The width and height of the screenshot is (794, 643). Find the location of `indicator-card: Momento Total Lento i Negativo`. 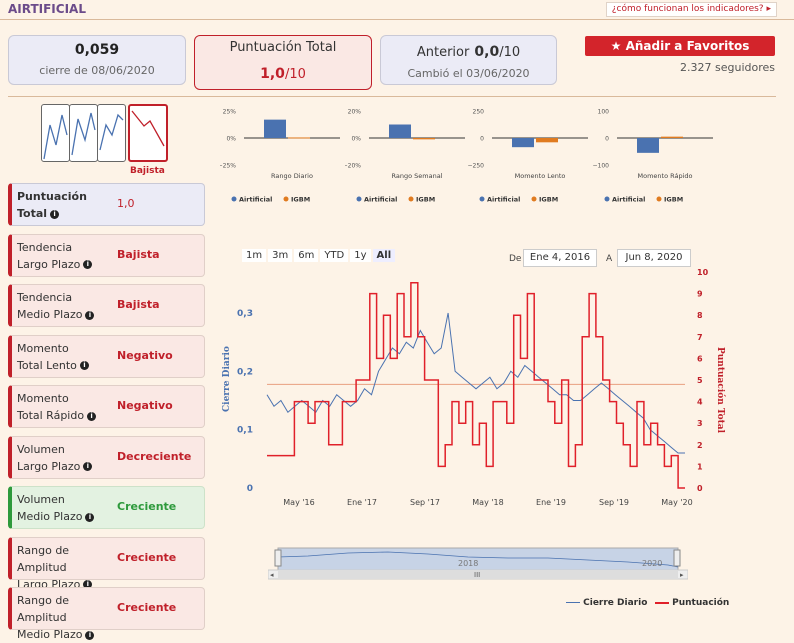

indicator-card: Momento Total Lento i Negativo is located at coordinates (106, 356).